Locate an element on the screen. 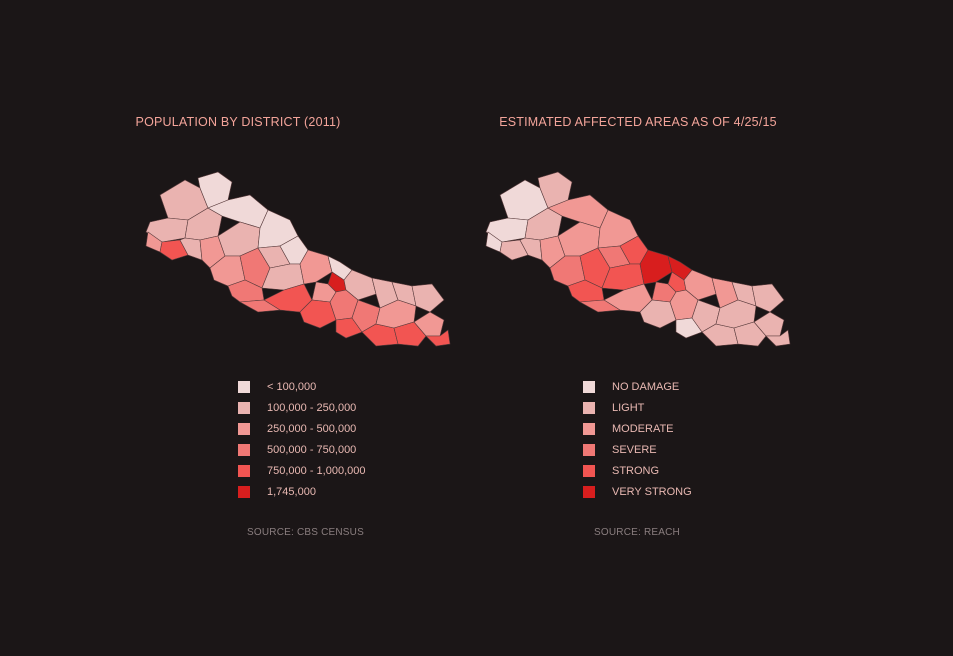 The width and height of the screenshot is (953, 656). legend-item: LIGHT is located at coordinates (637, 407).